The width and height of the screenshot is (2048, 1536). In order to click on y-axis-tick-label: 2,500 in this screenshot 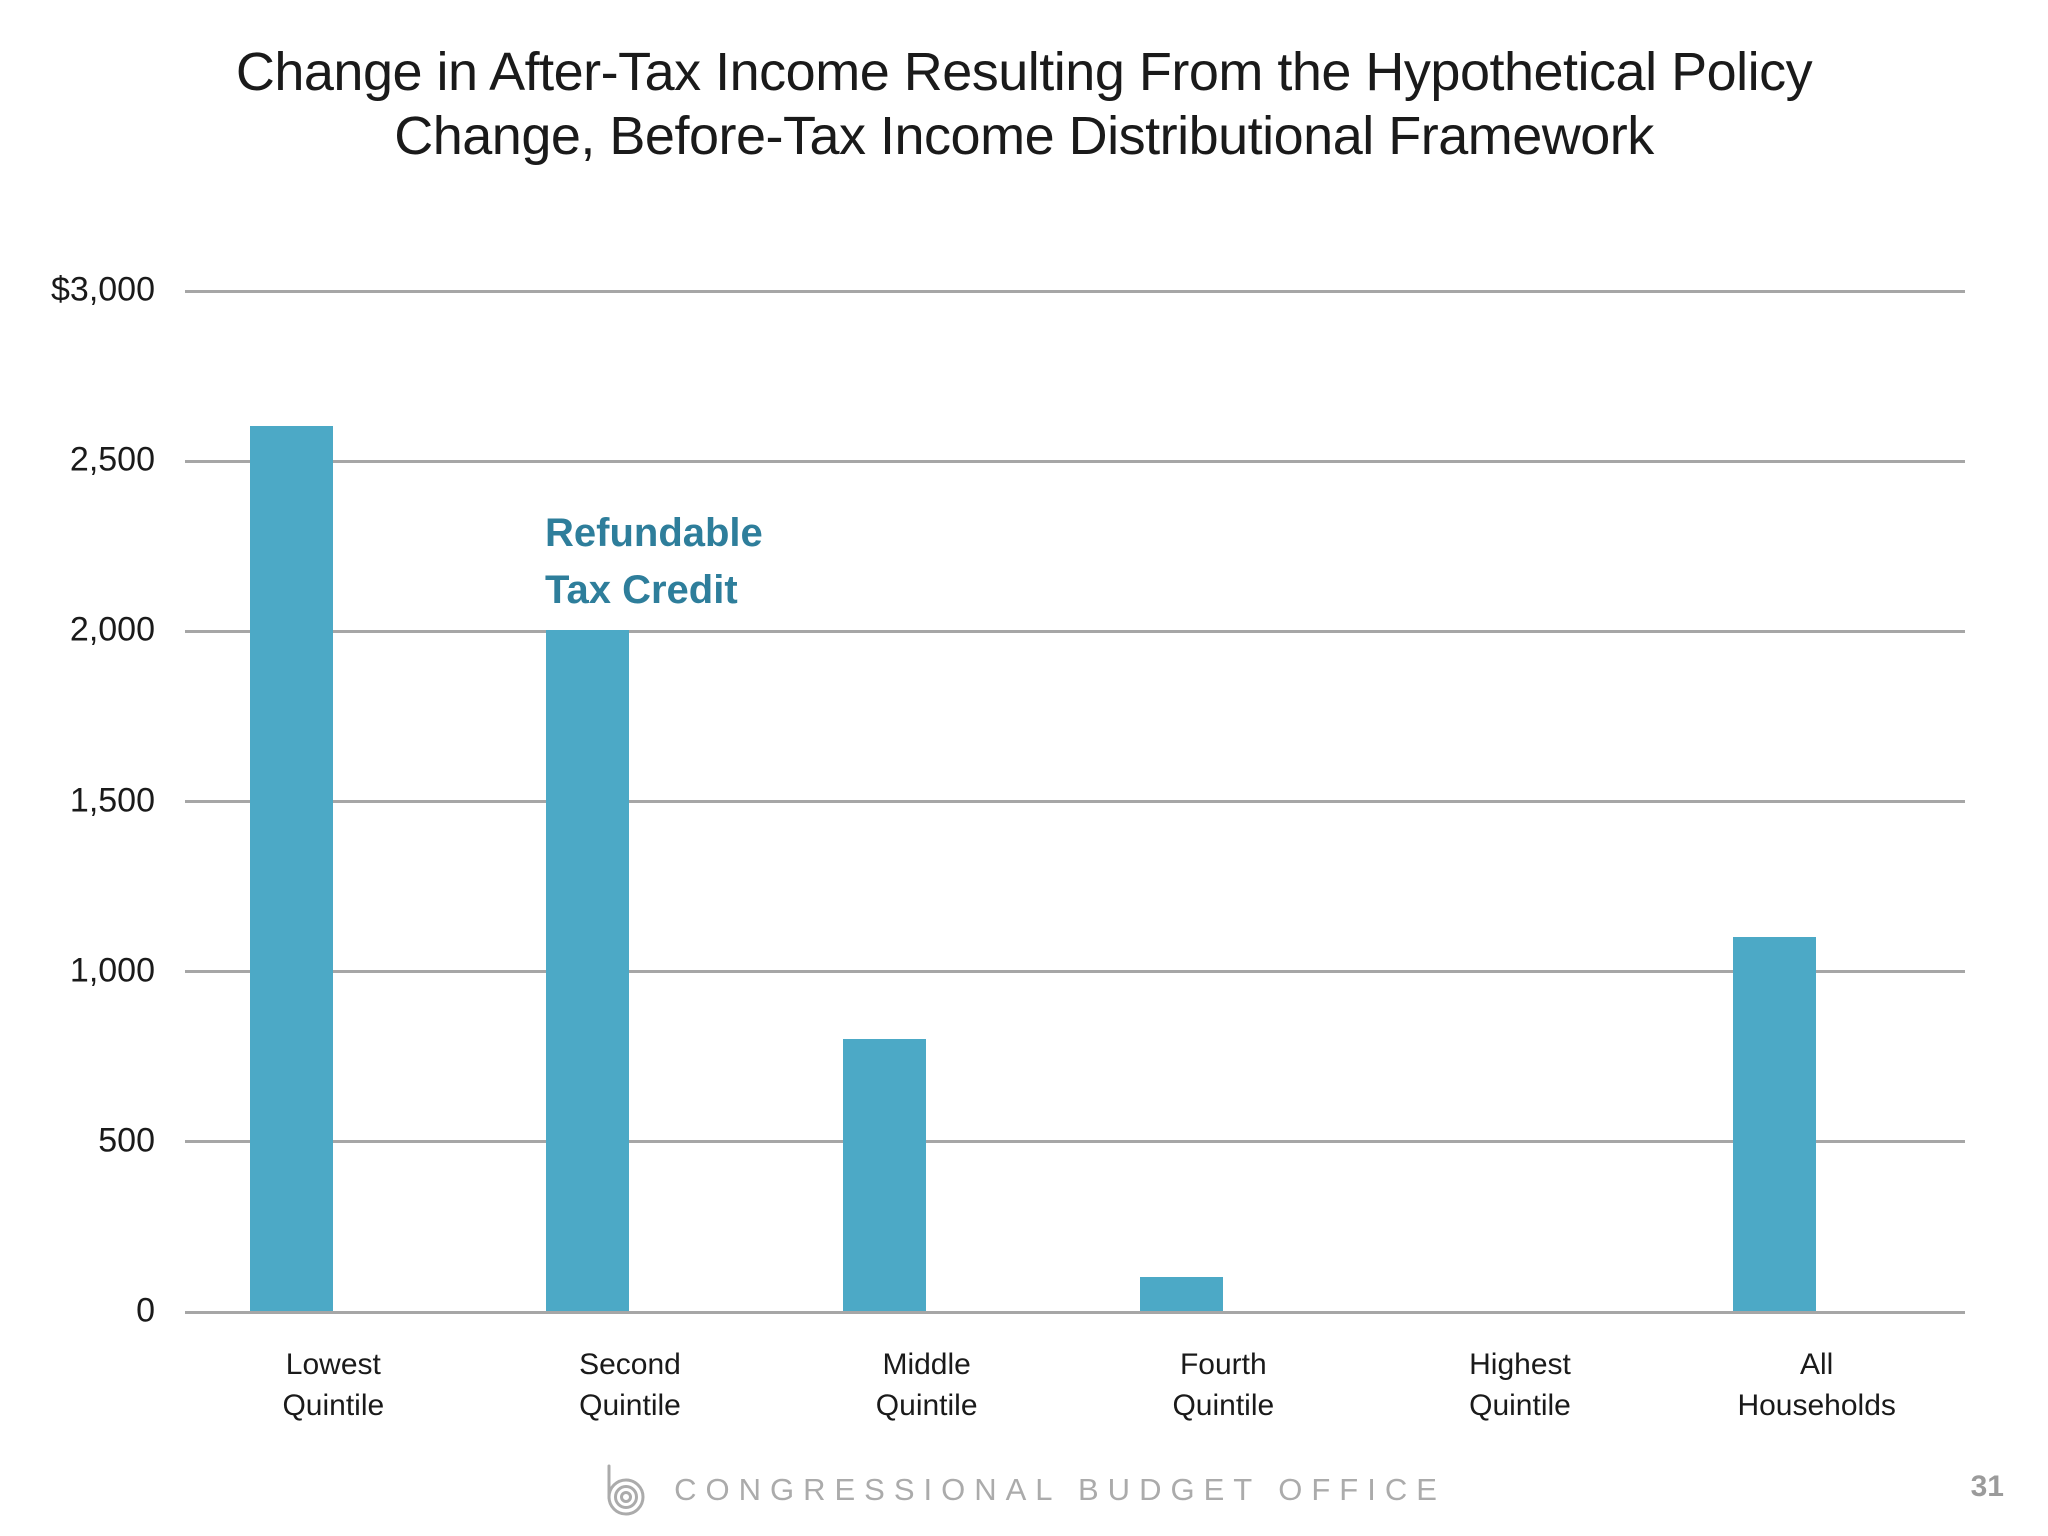, I will do `click(112, 459)`.